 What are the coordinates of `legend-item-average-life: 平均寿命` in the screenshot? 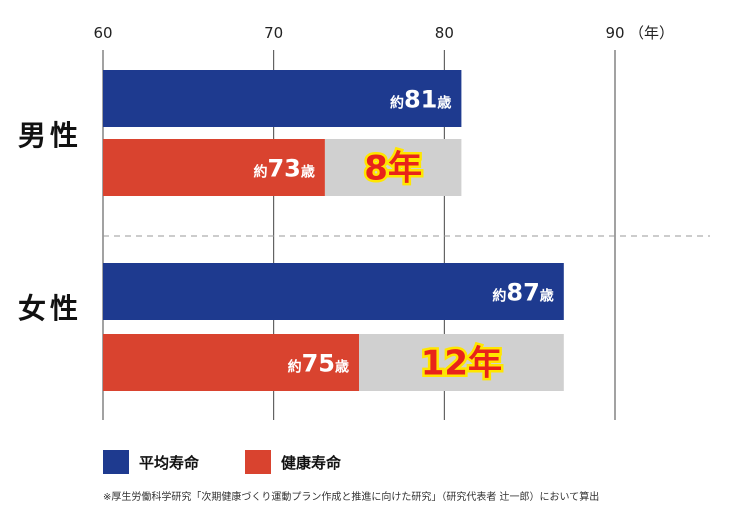 It's located at (151, 462).